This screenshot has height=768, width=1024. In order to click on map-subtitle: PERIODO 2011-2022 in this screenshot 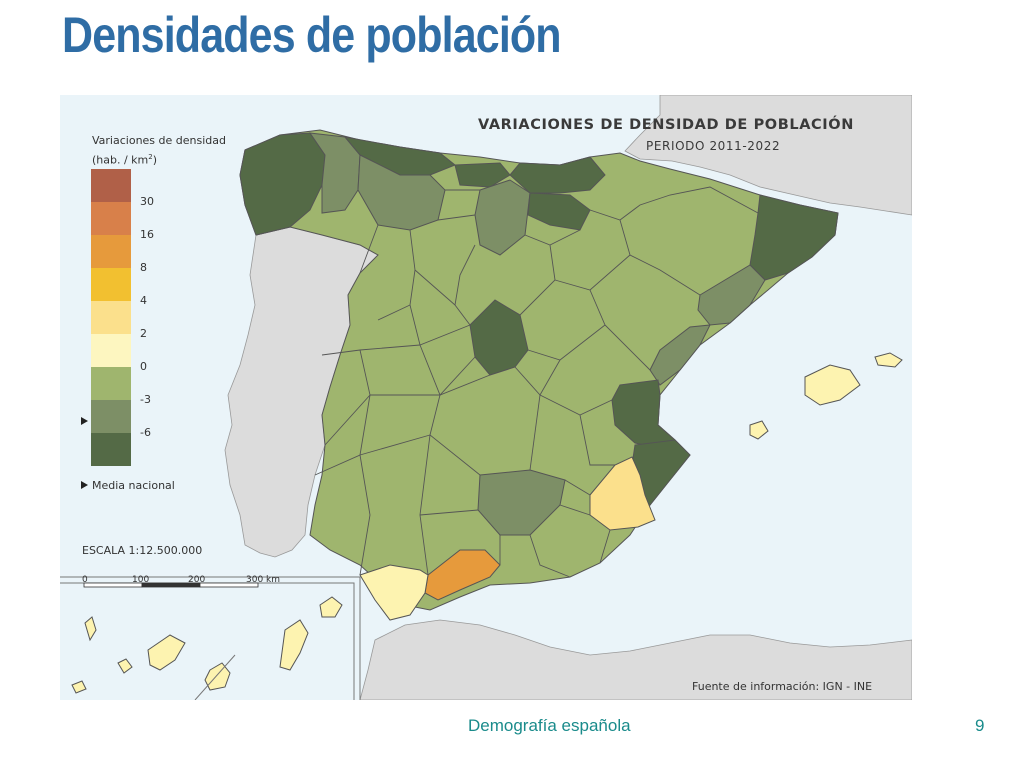, I will do `click(713, 146)`.